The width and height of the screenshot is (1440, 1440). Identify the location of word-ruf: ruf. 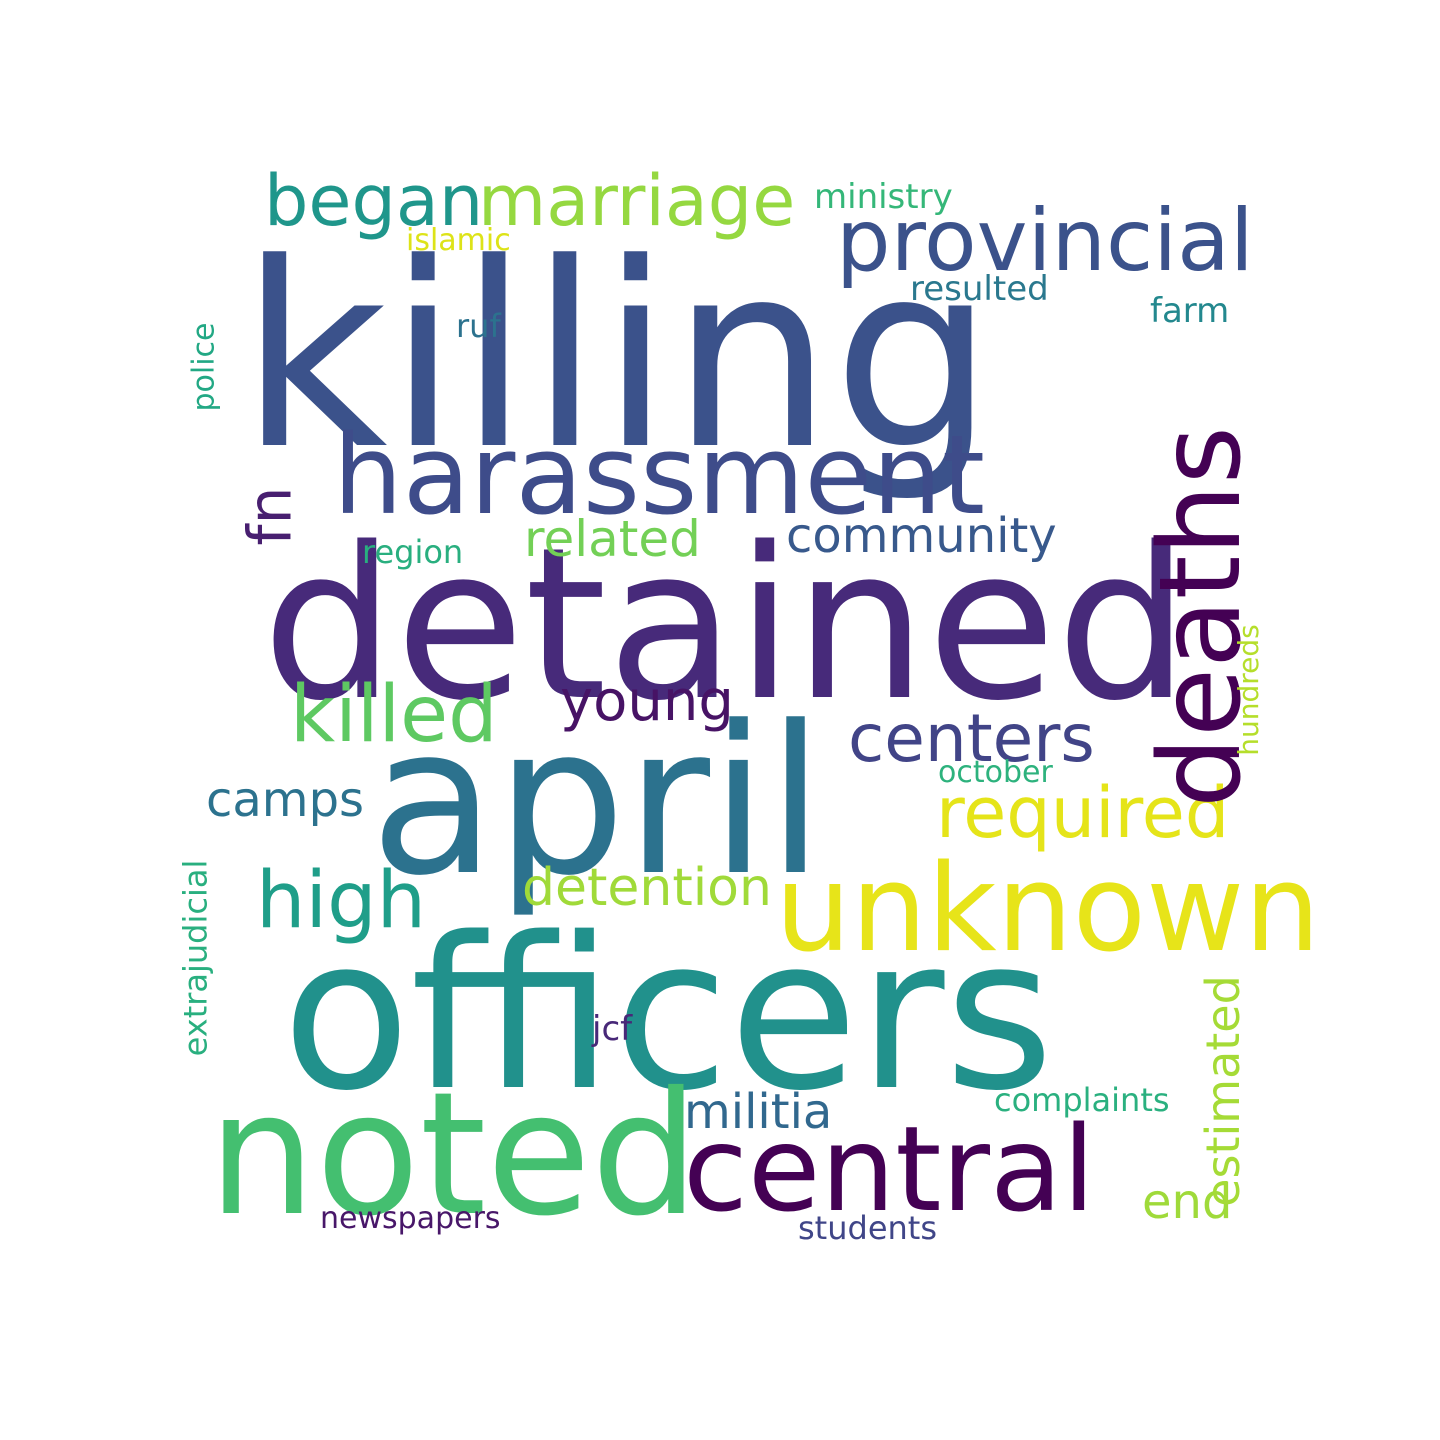
(478, 326).